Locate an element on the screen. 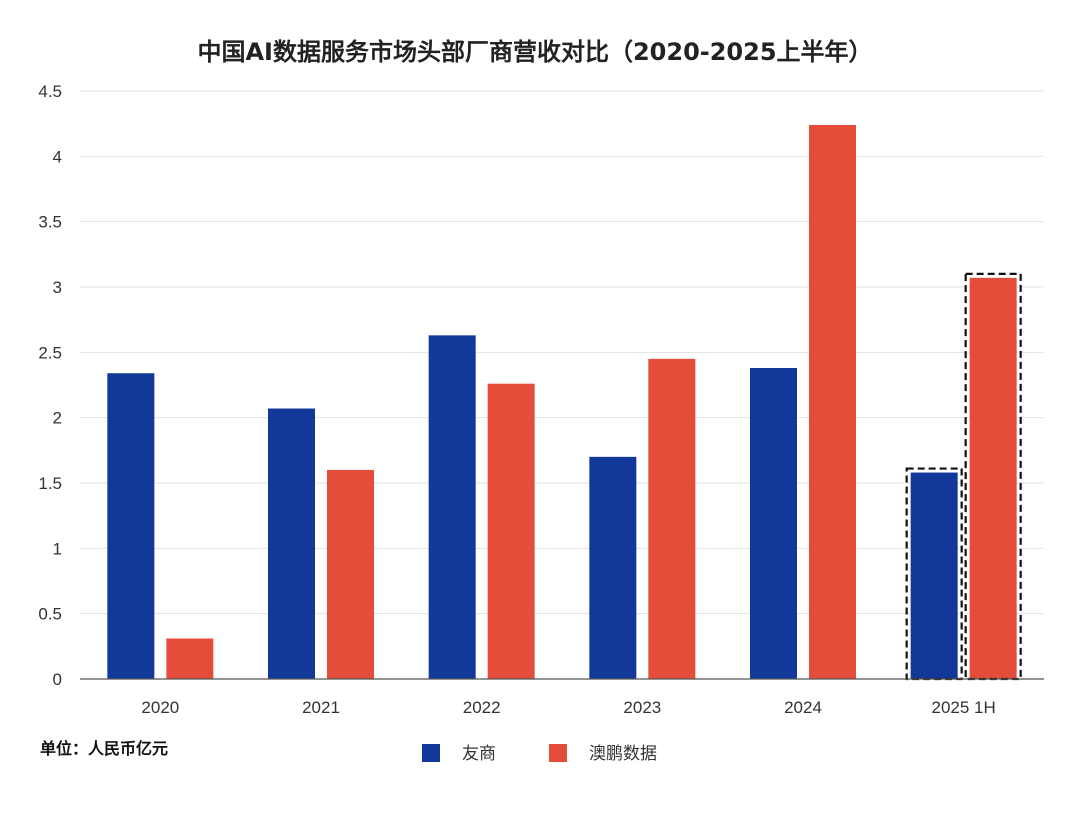 Image resolution: width=1080 pixels, height=814 pixels. x-tick-label: 2022 is located at coordinates (482, 707).